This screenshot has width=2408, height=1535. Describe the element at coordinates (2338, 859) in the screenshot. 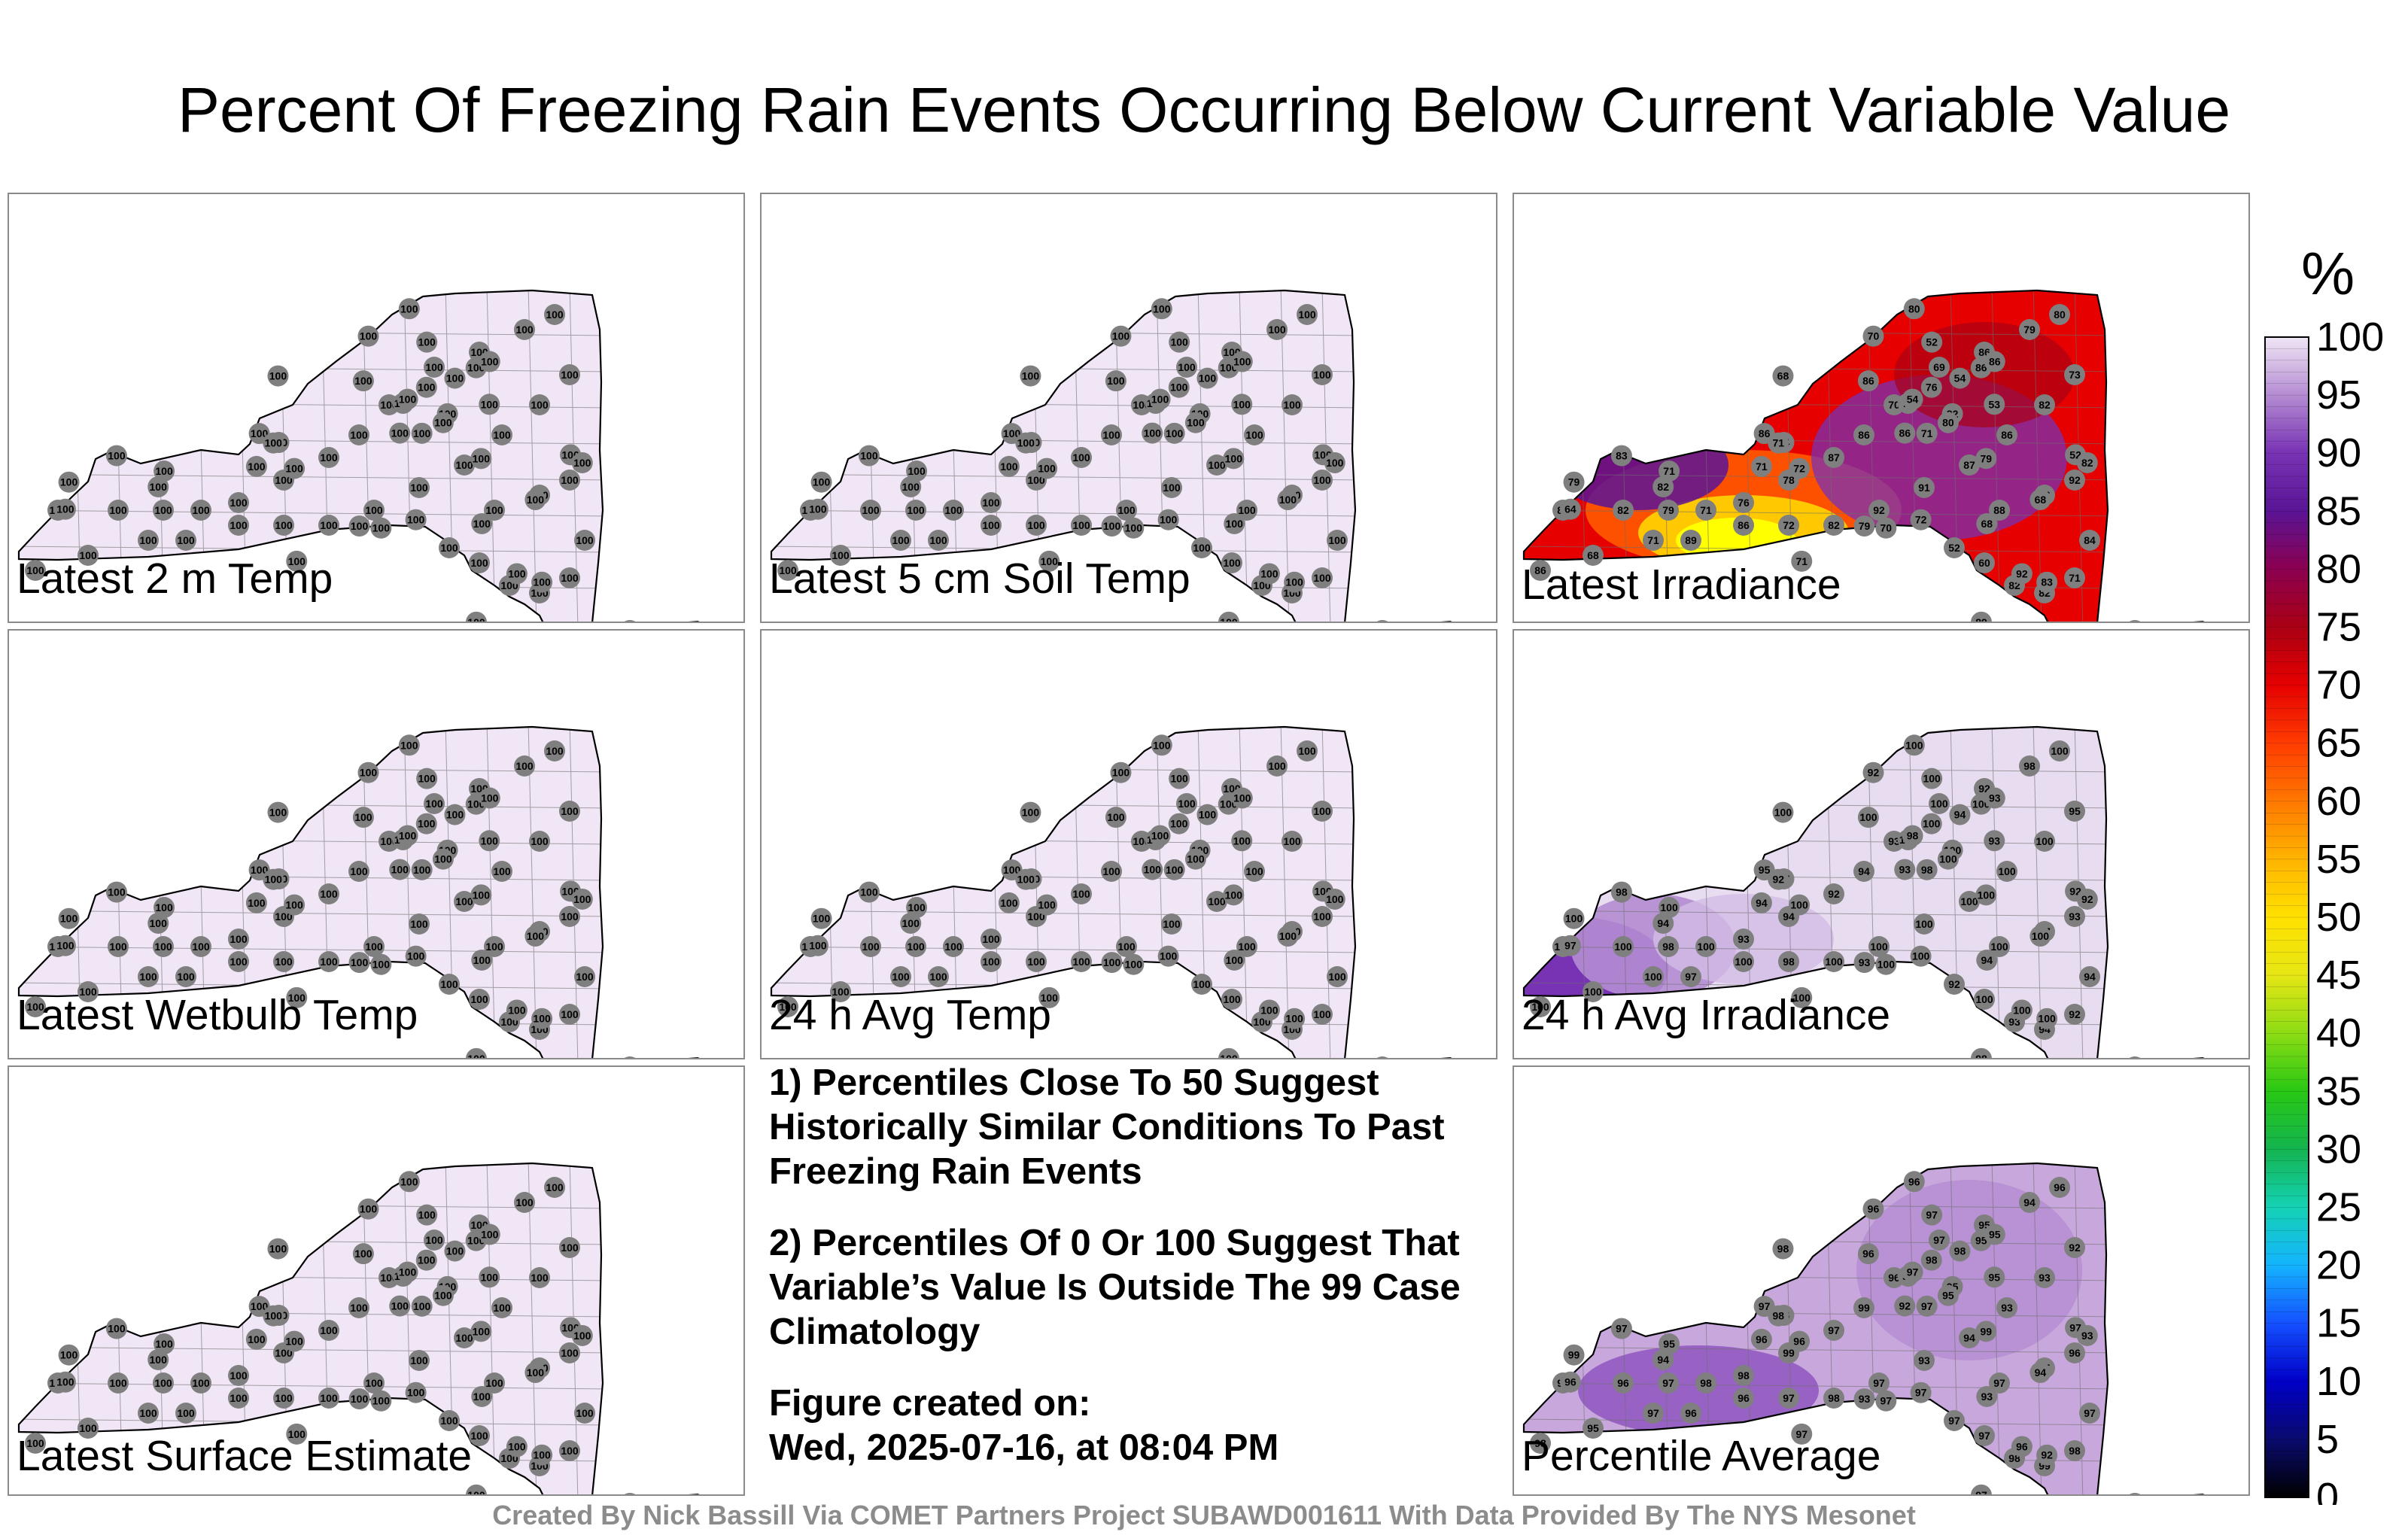

I see `colorbar-tick: 55` at that location.